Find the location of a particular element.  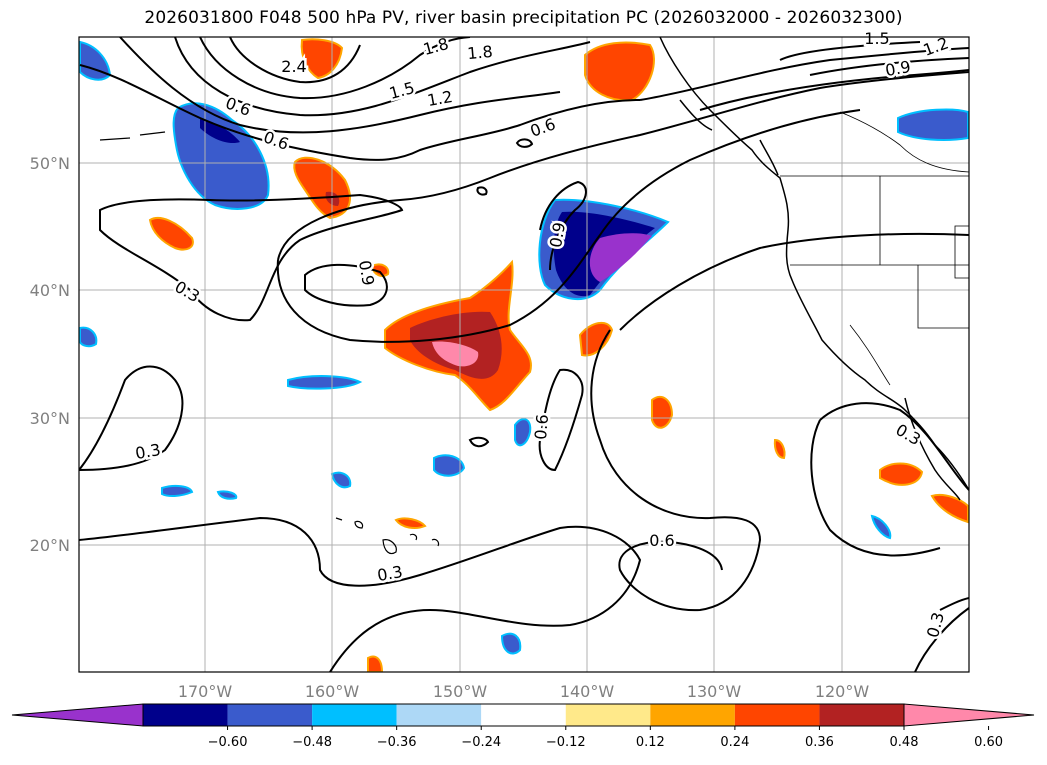

contour-label: 2.4 is located at coordinates (293, 66).